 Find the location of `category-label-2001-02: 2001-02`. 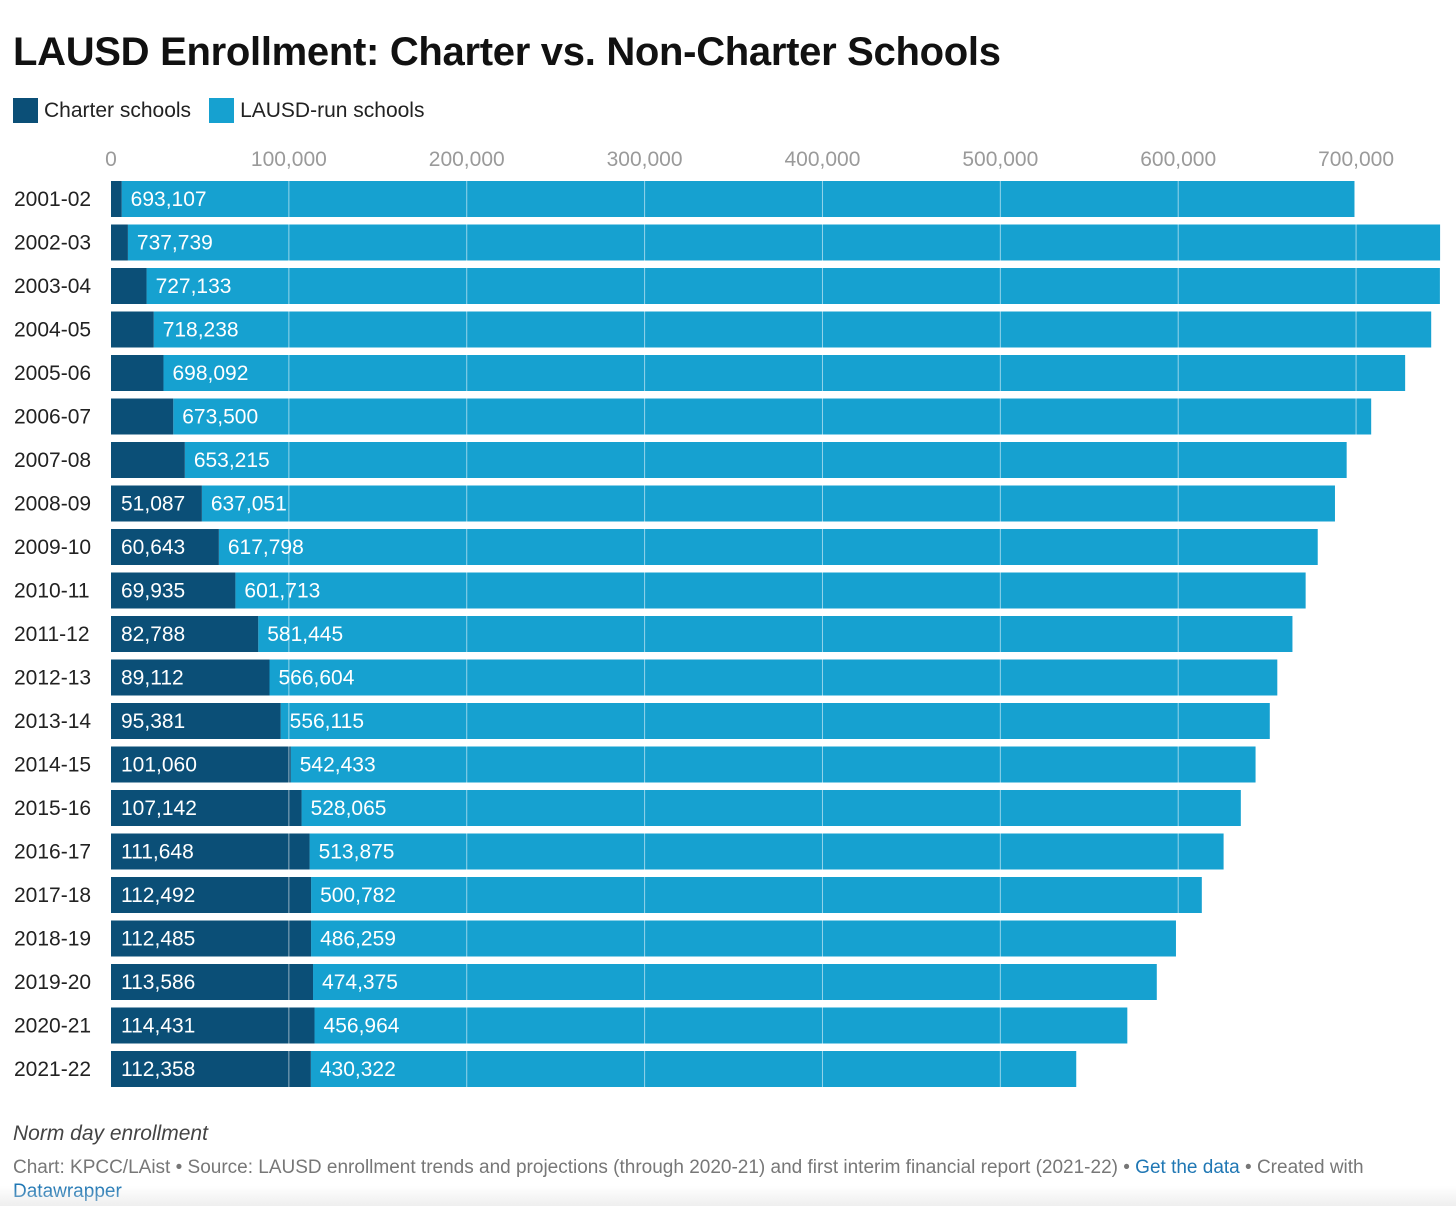

category-label-2001-02: 2001-02 is located at coordinates (52, 199).